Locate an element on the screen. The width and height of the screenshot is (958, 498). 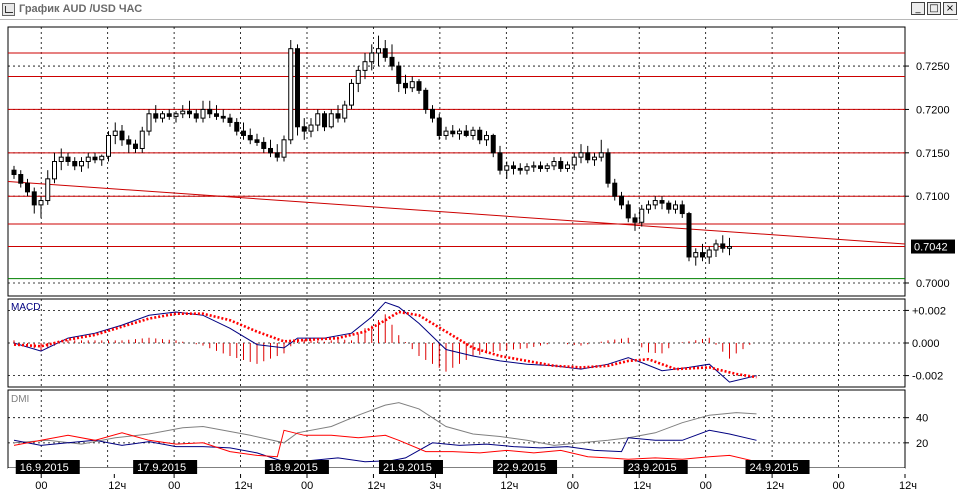
minimize-icon: _ is located at coordinates (918, 8).